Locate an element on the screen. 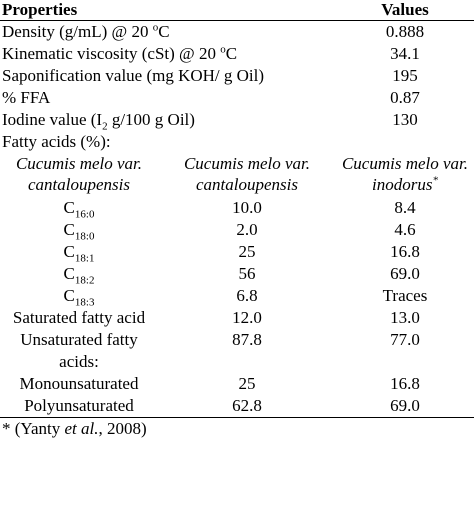 Image resolution: width=474 pixels, height=518 pixels. row-label: C18:3 is located at coordinates (79, 297).